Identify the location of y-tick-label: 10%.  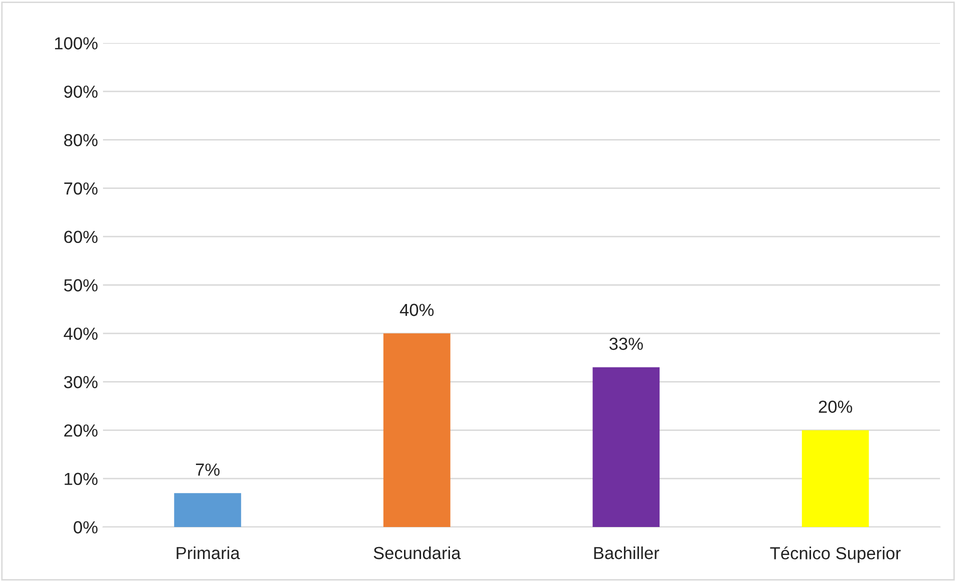
(81, 479).